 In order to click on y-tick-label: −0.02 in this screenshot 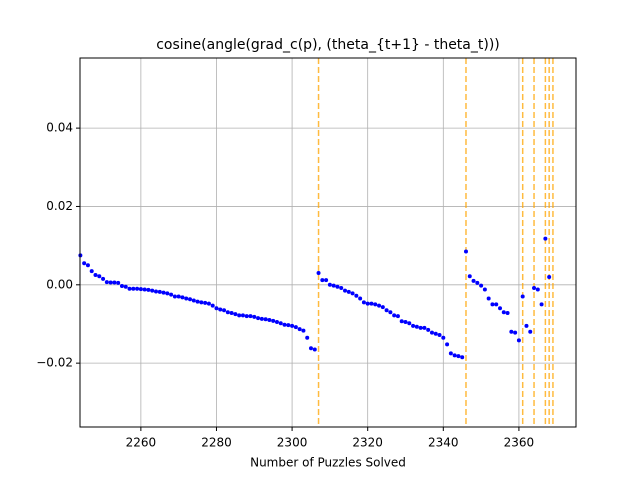, I will do `click(54, 363)`.